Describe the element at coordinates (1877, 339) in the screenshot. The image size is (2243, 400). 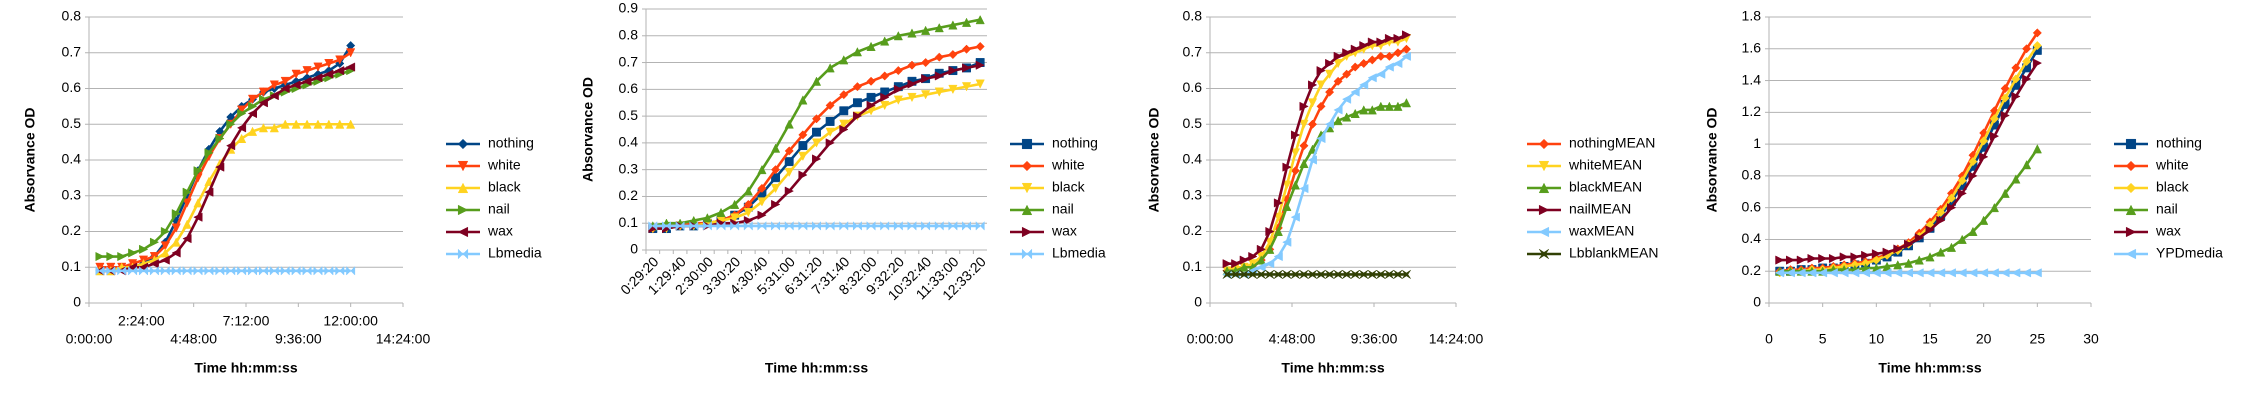
I see `x-tick-label: 10` at that location.